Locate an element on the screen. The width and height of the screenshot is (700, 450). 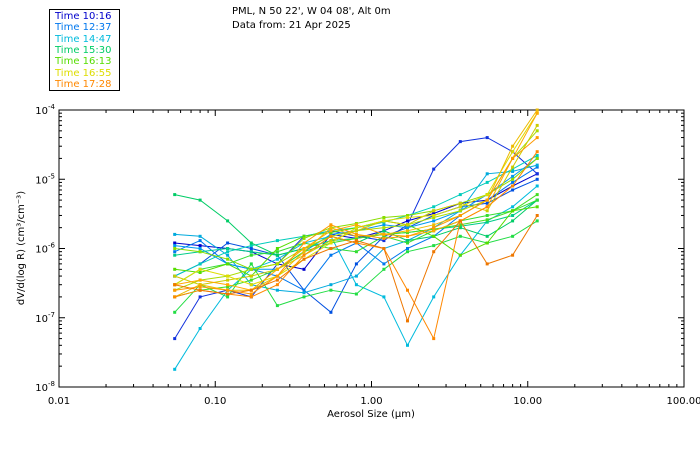
legend-entry: Time 16:55 is located at coordinates (83, 73).